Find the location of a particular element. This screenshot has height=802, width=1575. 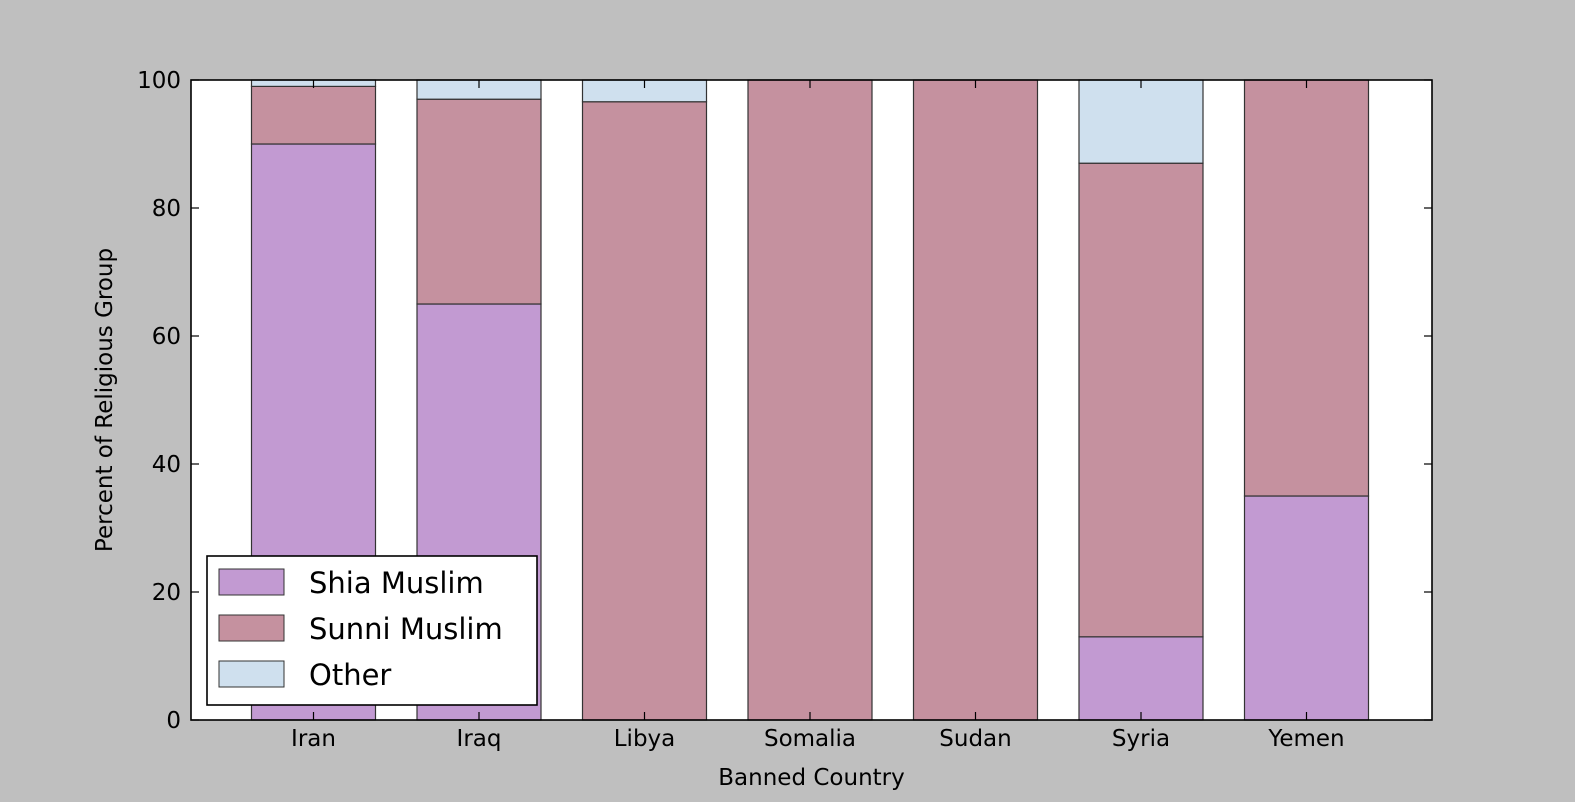

bar-syria-sunni-muslim is located at coordinates (1141, 400).